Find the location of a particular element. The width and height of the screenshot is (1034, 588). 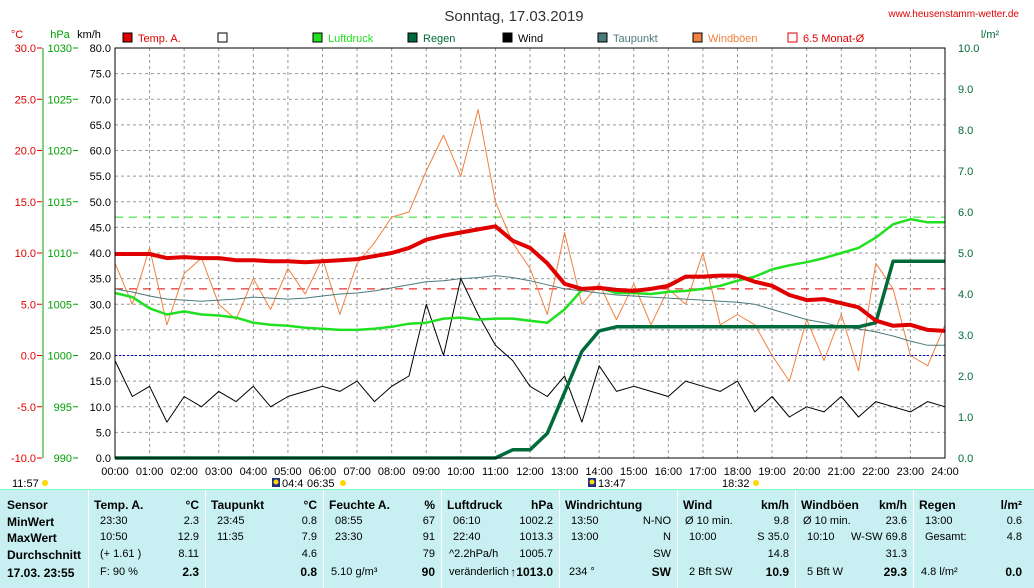

legend-label: Windböen is located at coordinates (733, 39).